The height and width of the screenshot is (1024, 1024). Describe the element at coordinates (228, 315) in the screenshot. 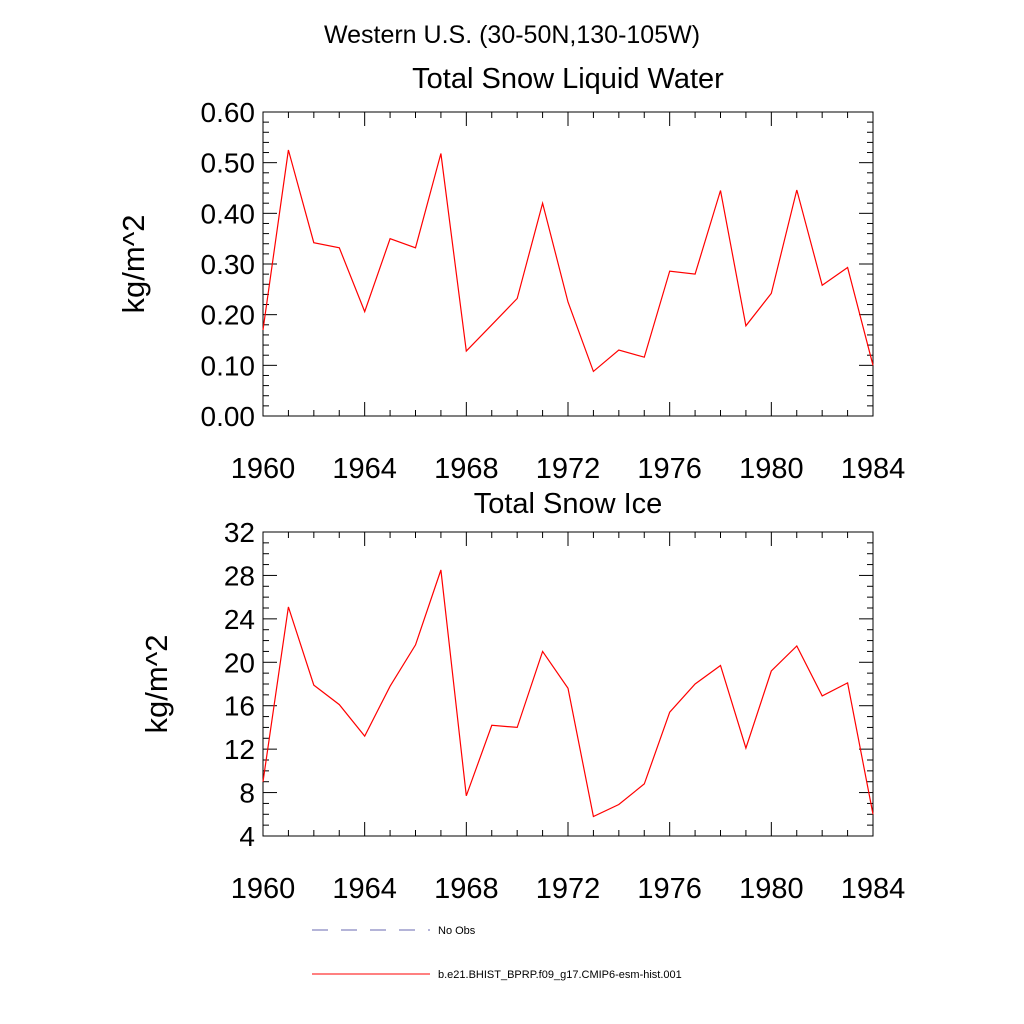

I see `y-tick-label: 0.20` at that location.